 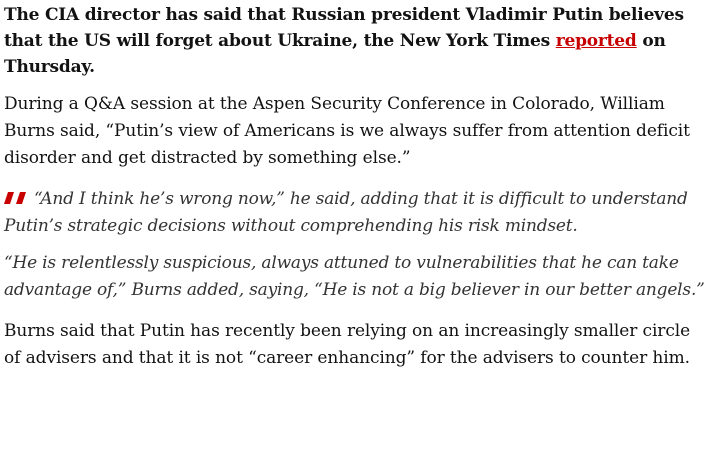 What do you see at coordinates (596, 41) in the screenshot?
I see `reported-link: reported` at bounding box center [596, 41].